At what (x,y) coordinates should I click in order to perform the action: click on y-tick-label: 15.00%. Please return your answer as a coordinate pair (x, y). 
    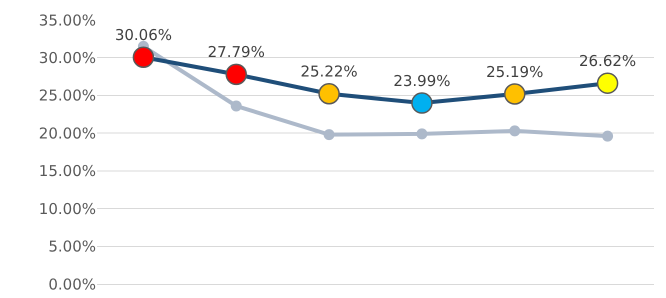
    Looking at the image, I should click on (67, 171).